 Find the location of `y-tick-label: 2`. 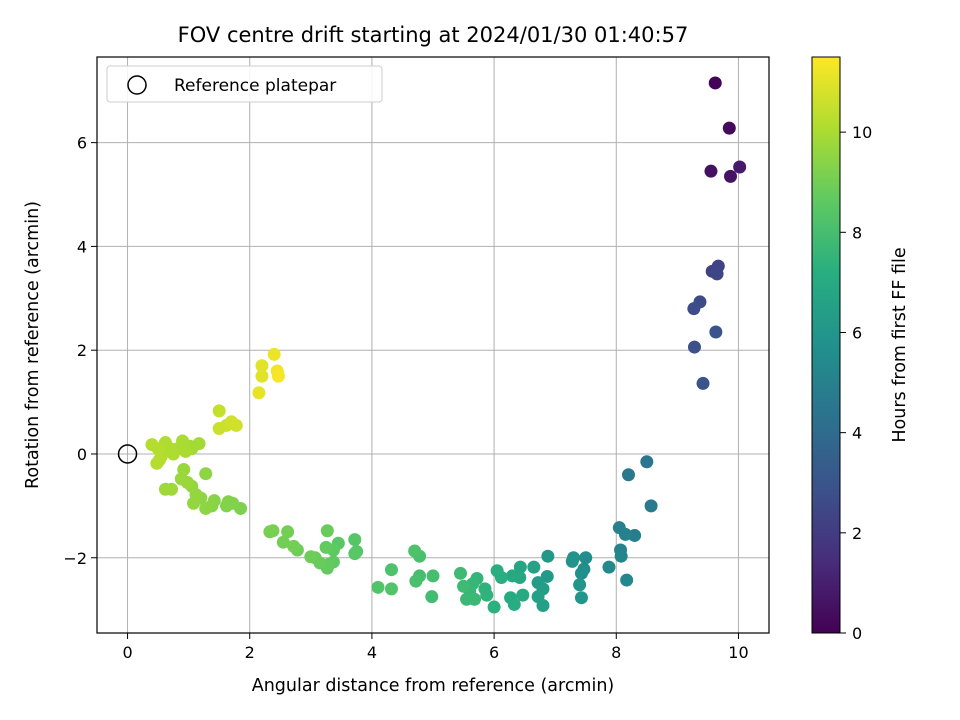

y-tick-label: 2 is located at coordinates (82, 350).